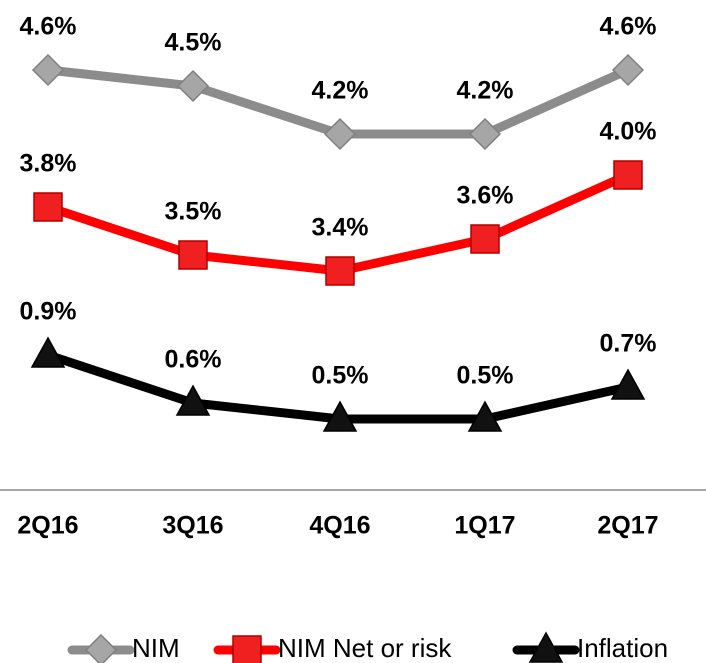  What do you see at coordinates (484, 526) in the screenshot?
I see `x-tick-label: 1Q17` at bounding box center [484, 526].